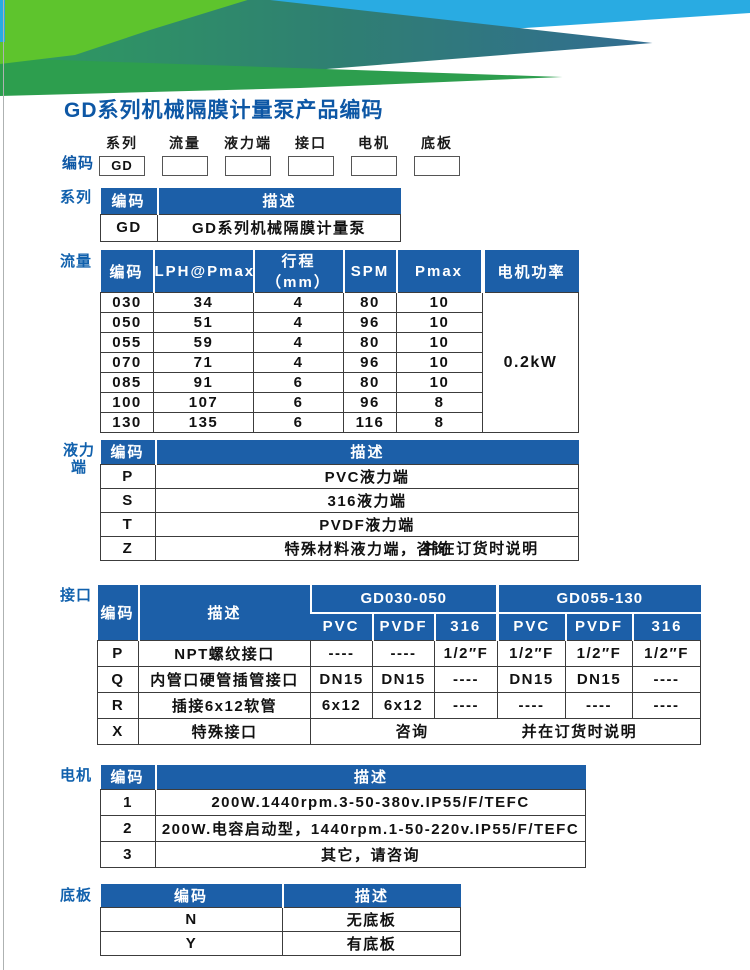 The height and width of the screenshot is (970, 750). I want to click on coding-field-label: 接口, so click(311, 143).